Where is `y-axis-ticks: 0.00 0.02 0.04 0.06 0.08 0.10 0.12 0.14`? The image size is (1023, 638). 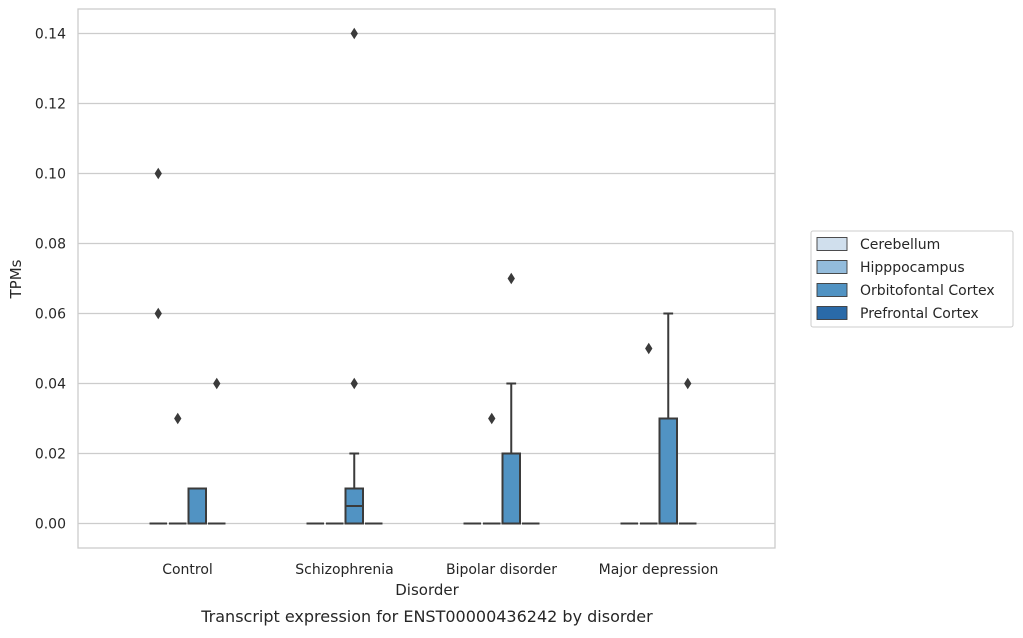
y-axis-ticks: 0.00 0.02 0.04 0.06 0.08 0.10 0.12 0.14 is located at coordinates (50, 280).